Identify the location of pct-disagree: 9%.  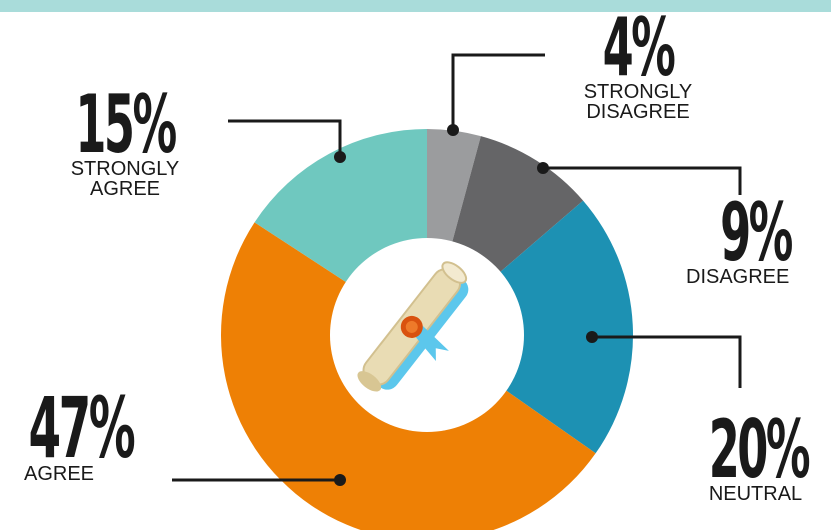
(756, 232).